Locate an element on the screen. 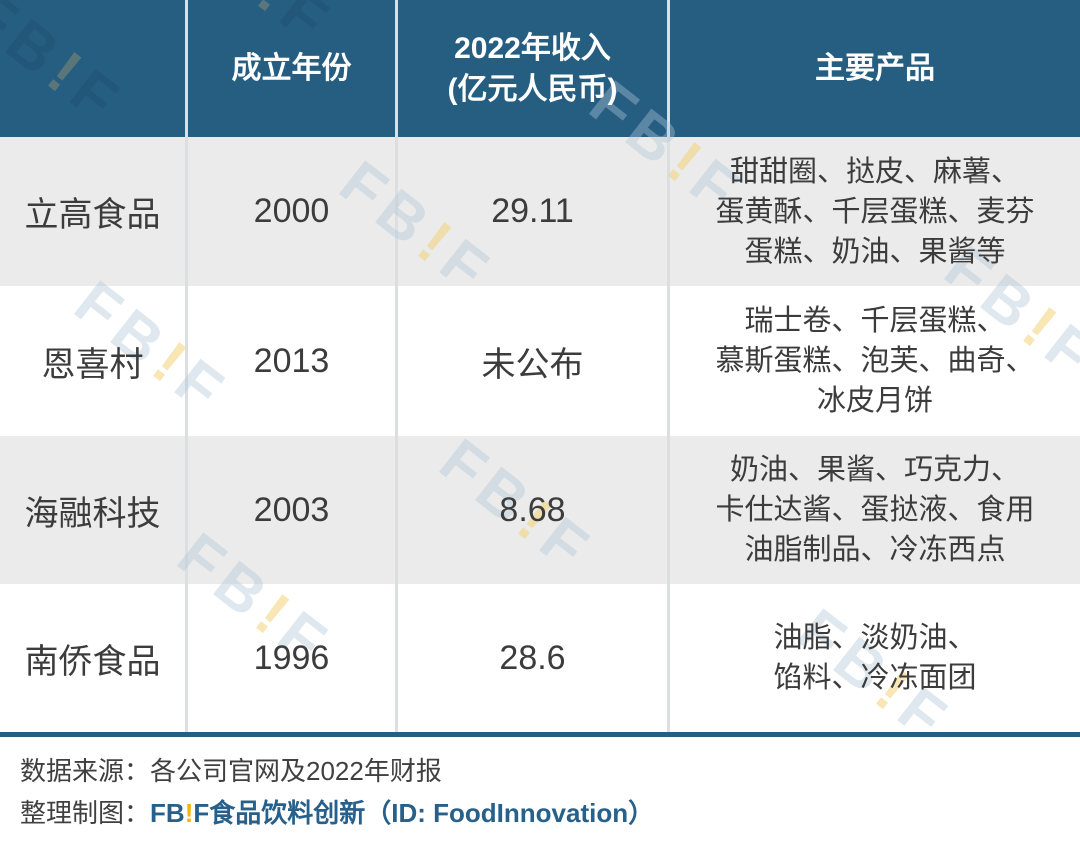 Image resolution: width=1080 pixels, height=855 pixels. revenue-cell: 29.11 is located at coordinates (534, 211).